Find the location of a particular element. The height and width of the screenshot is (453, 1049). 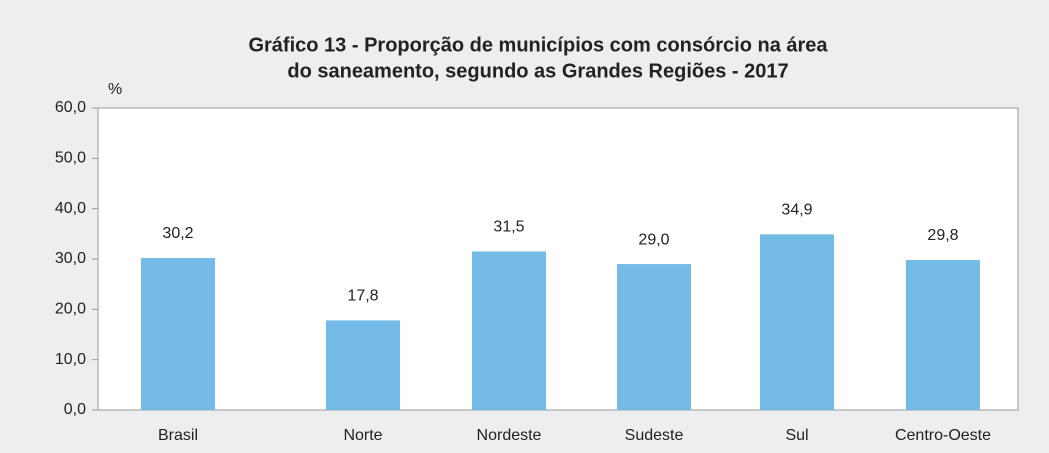

y-tick-label: 0,0 is located at coordinates (75, 409).